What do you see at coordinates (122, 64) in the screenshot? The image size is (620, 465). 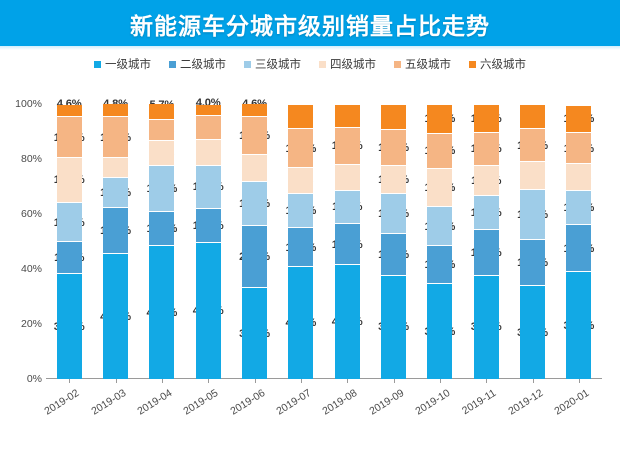 I see `legend-item-1: 一级城市` at bounding box center [122, 64].